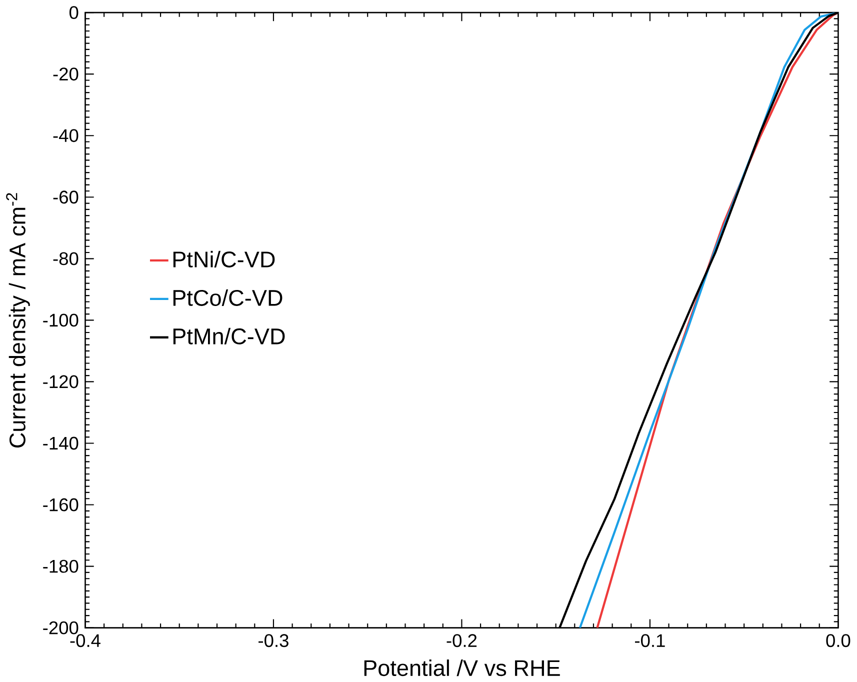 The width and height of the screenshot is (857, 682). I want to click on x-tick-label: -0.1, so click(650, 641).